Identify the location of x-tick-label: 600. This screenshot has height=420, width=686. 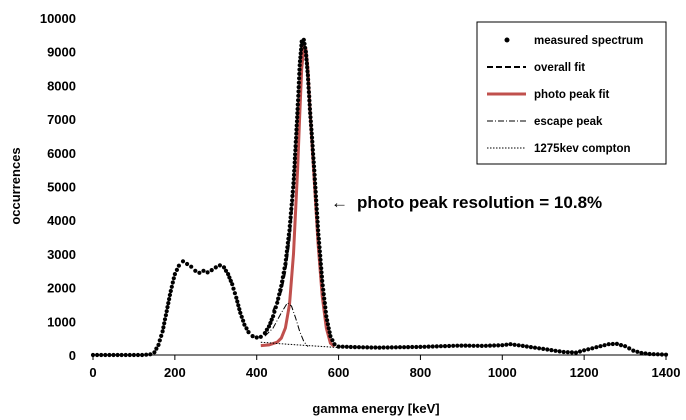
(339, 372).